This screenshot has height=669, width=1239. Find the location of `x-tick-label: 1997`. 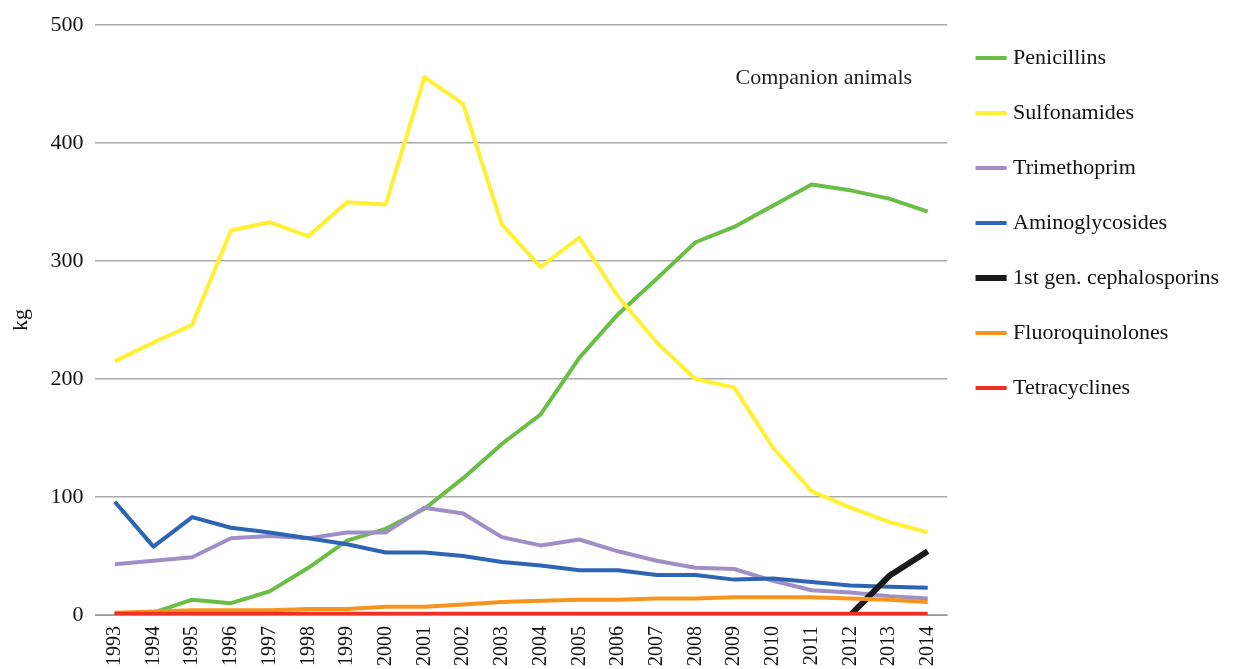

x-tick-label: 1997 is located at coordinates (267, 646).